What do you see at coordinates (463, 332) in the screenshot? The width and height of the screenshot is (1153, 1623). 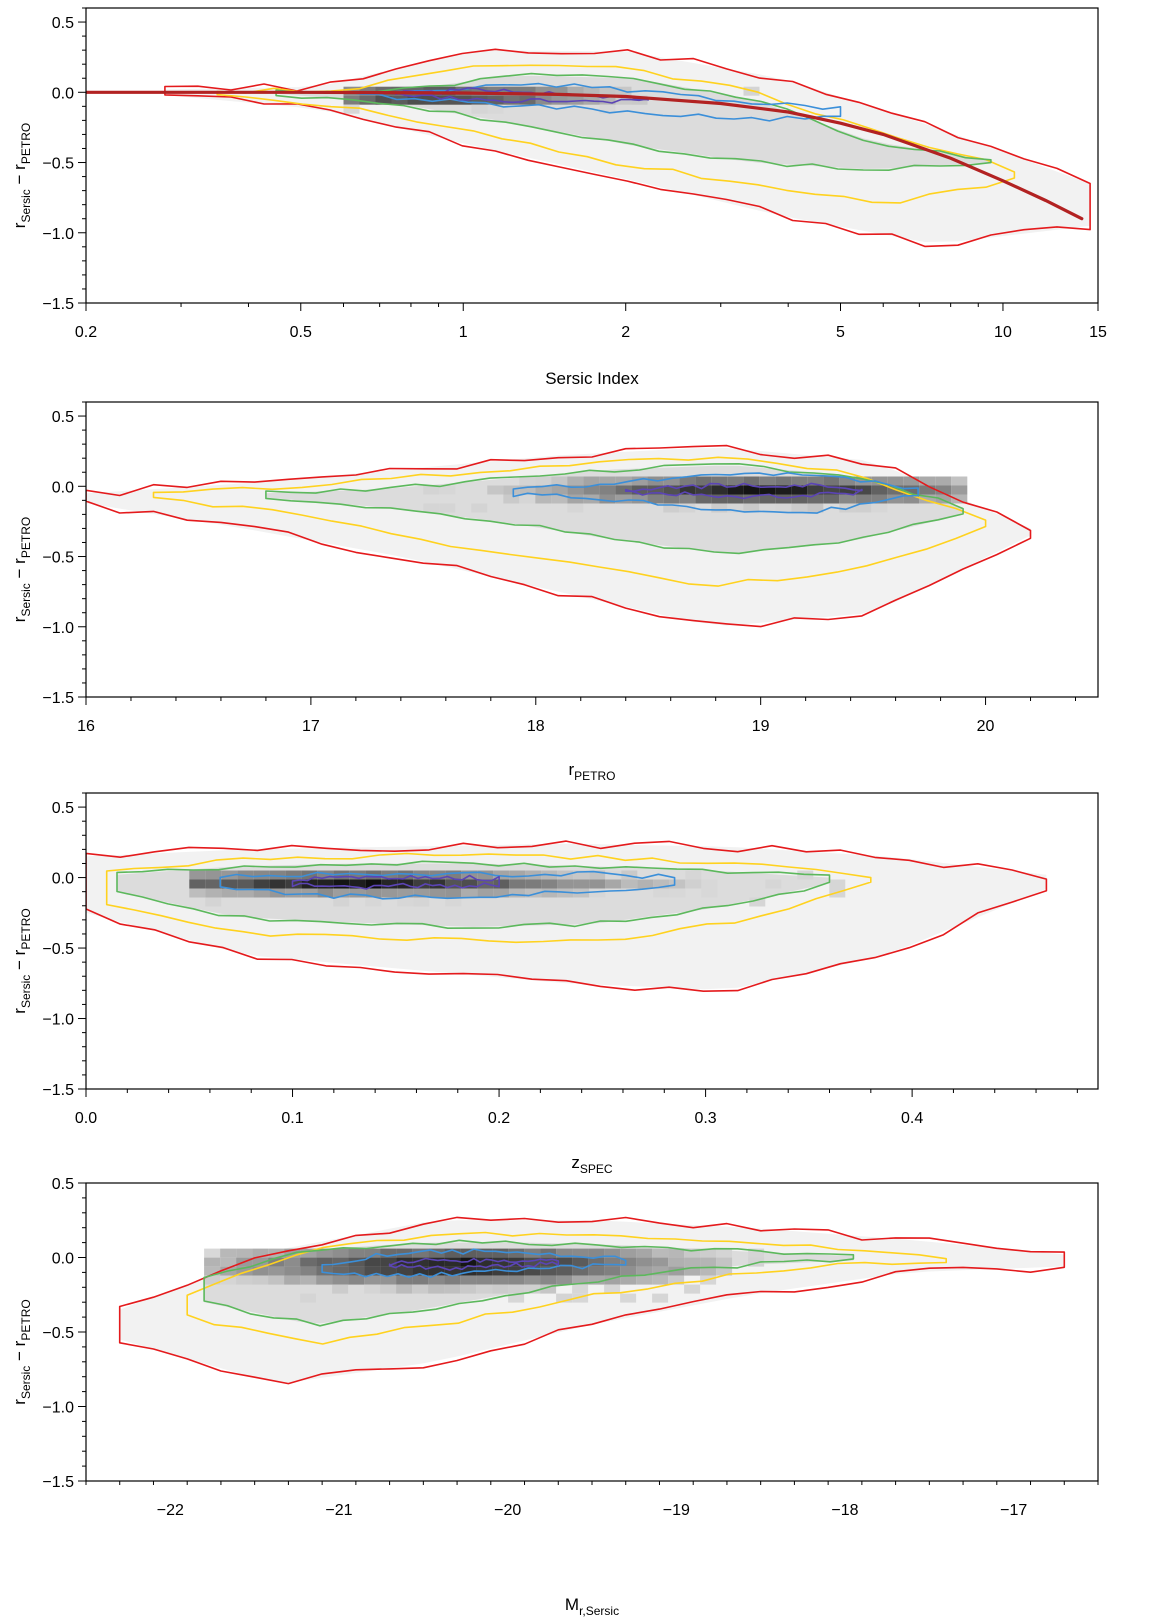 I see `x-tick-label: 1` at bounding box center [463, 332].